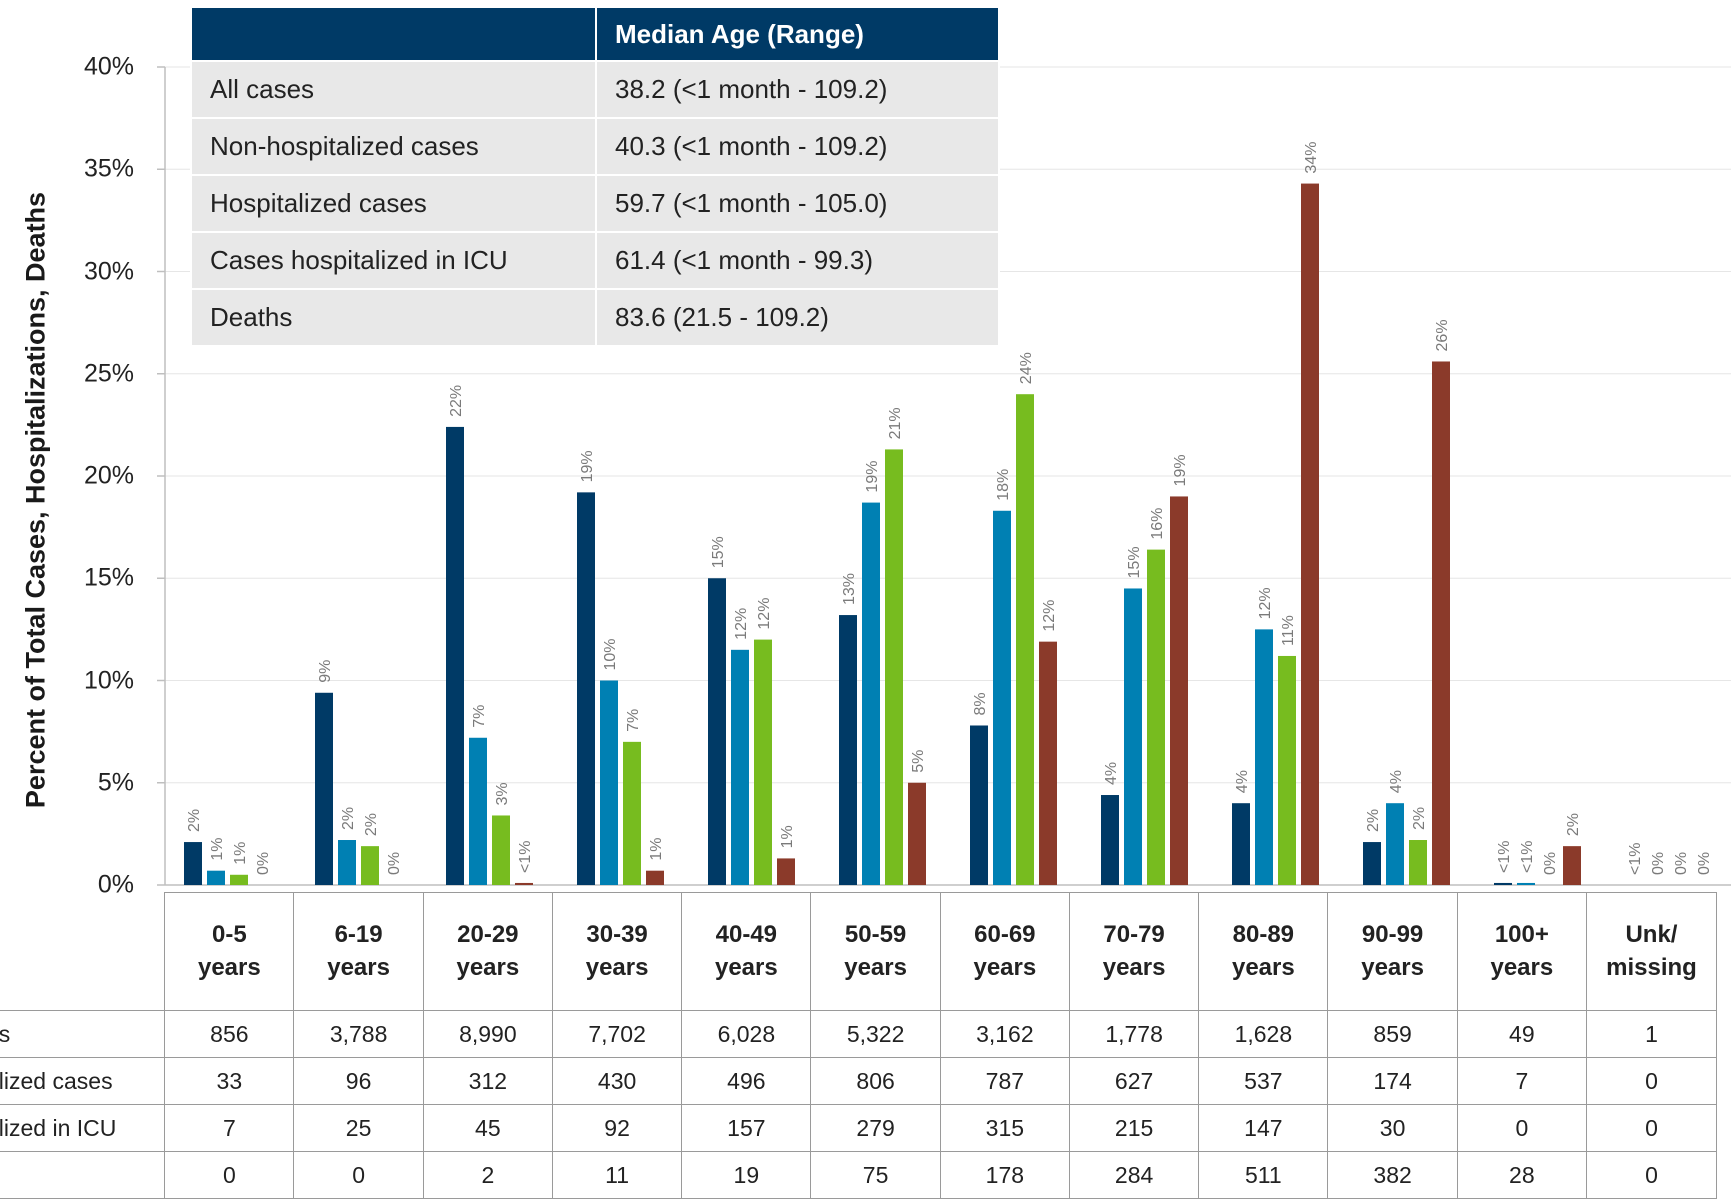 The width and height of the screenshot is (1731, 1200). What do you see at coordinates (1392, 951) in the screenshot?
I see `x-tick-label: 90-99 years` at bounding box center [1392, 951].